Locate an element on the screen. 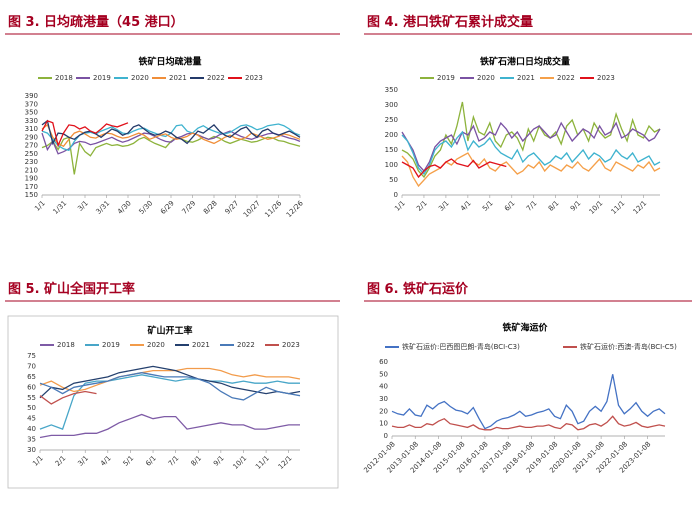  legend-label: 铁矿石运价:巴西图巴朗-青岛(BCI-C3) is located at coordinates (461, 346).